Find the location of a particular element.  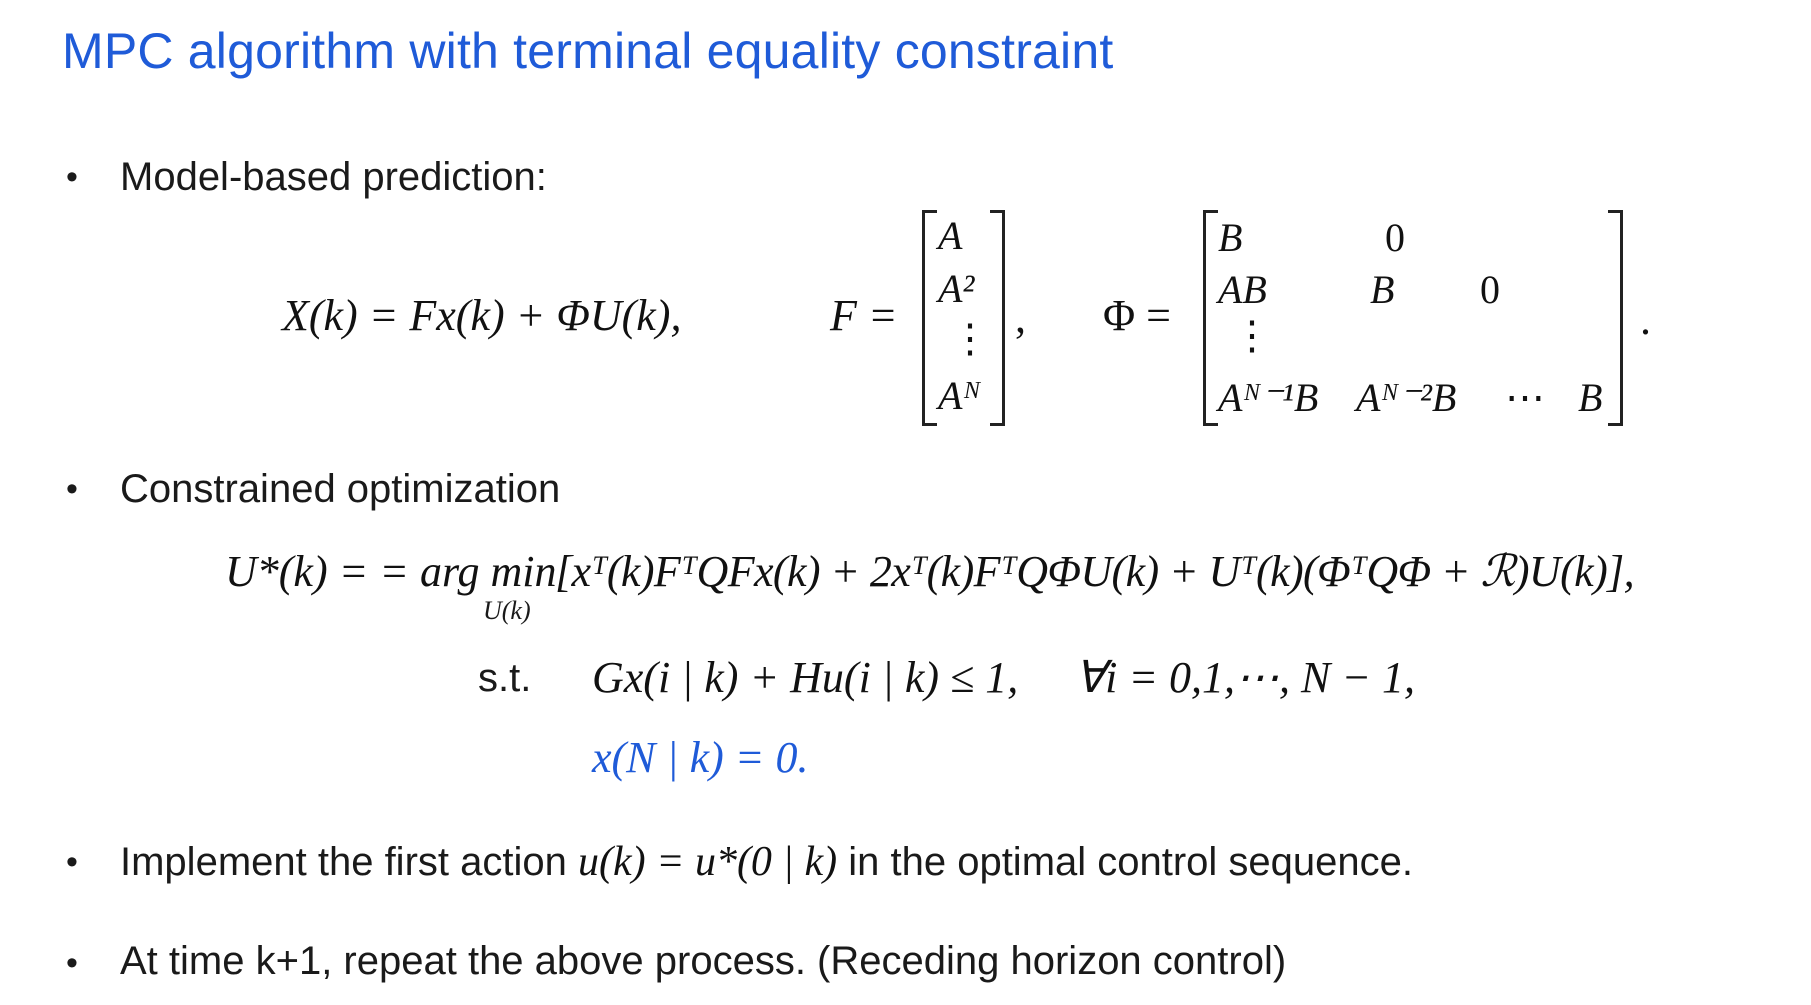

bullet-constrained-optimization: Constrained optimization is located at coordinates (340, 489).